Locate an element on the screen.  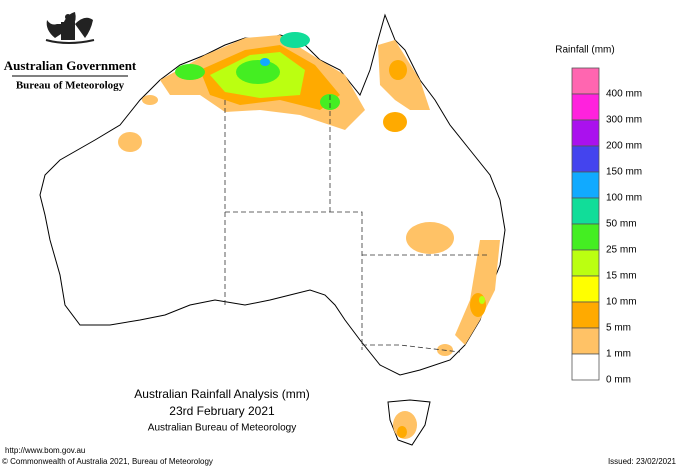
legend-label: 50 mm is located at coordinates (621, 224).